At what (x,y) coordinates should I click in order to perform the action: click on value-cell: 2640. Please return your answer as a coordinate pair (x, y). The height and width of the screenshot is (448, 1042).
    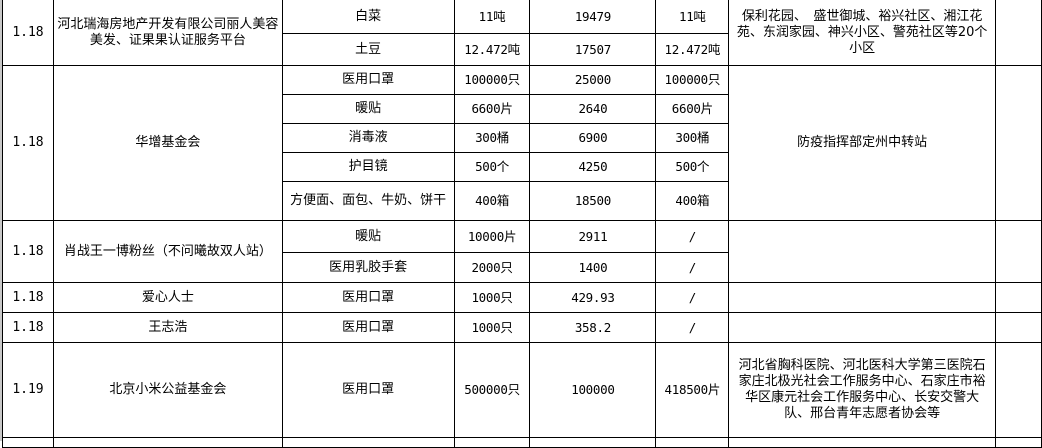
    Looking at the image, I should click on (593, 109).